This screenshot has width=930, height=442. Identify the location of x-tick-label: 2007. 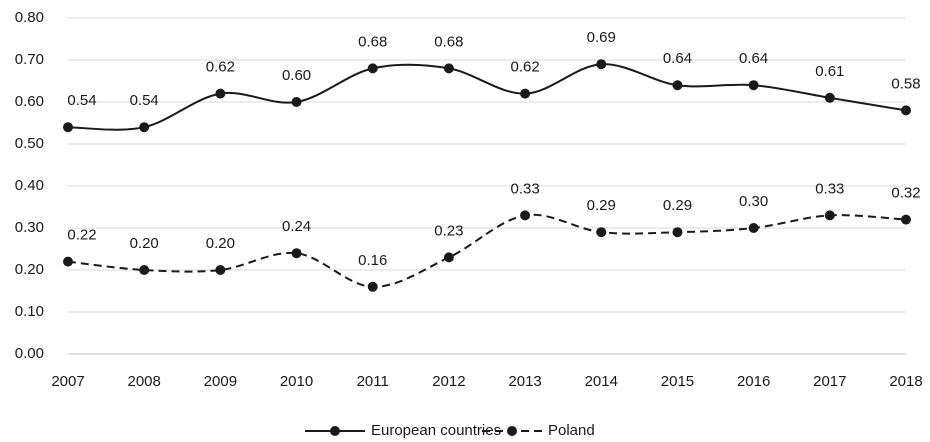
(67, 381).